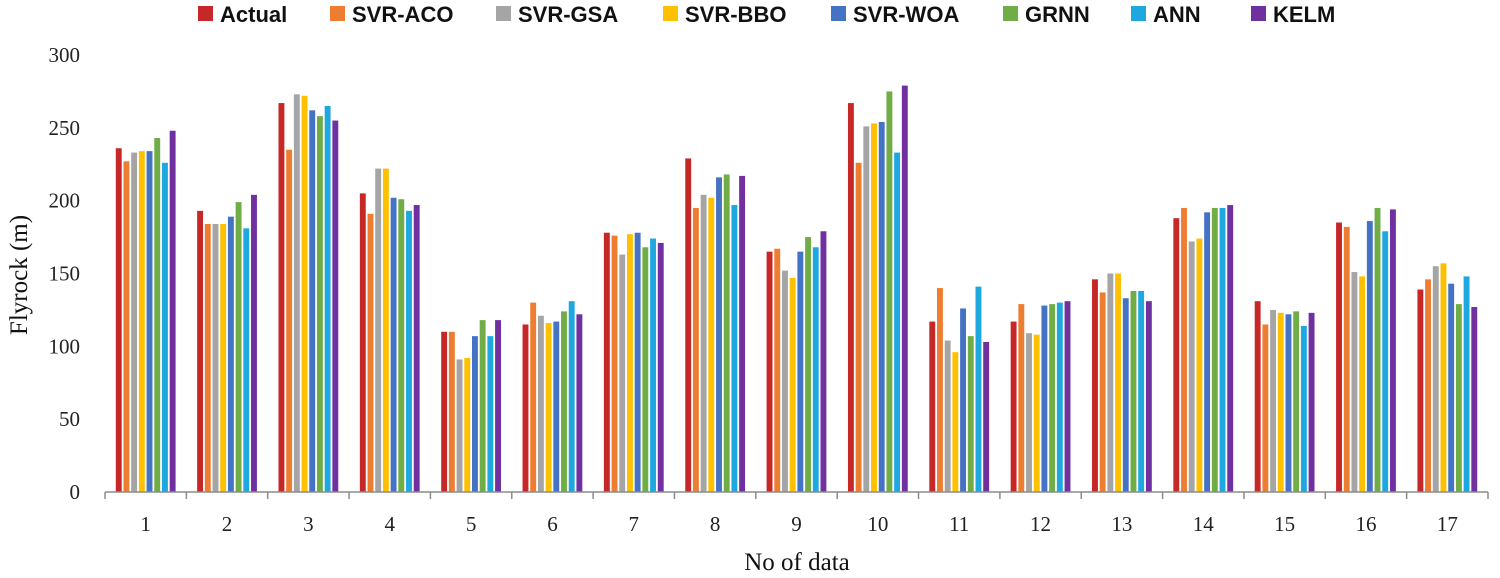 The image size is (1500, 578). What do you see at coordinates (568, 14) in the screenshot?
I see `legend-label-svr-gsa: SVR-GSA` at bounding box center [568, 14].